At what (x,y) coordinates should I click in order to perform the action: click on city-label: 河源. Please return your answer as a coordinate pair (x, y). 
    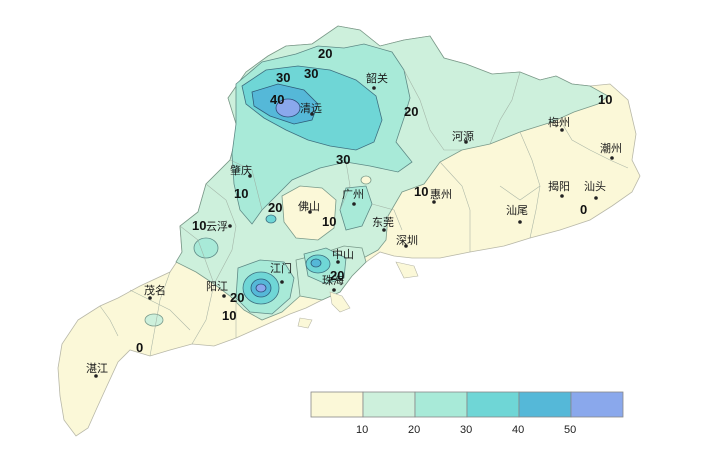
    Looking at the image, I should click on (463, 136).